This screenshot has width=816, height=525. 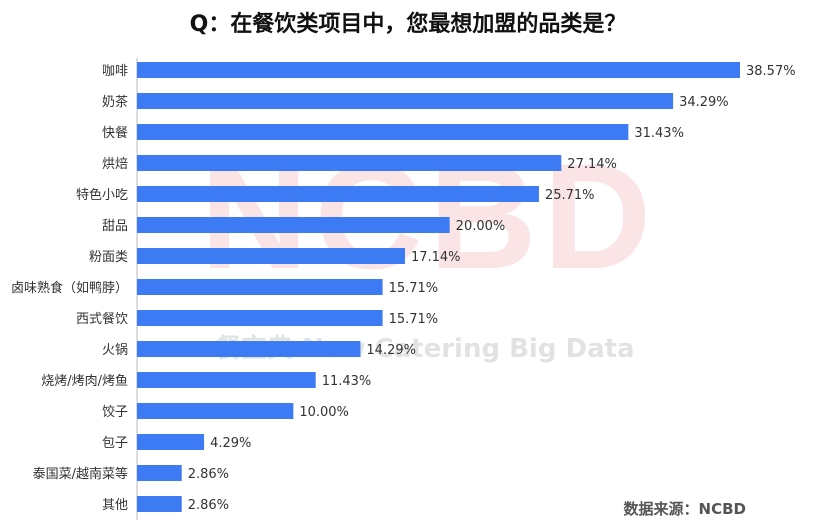 I want to click on category-label: 泰国菜/越南菜等, so click(x=80, y=474).